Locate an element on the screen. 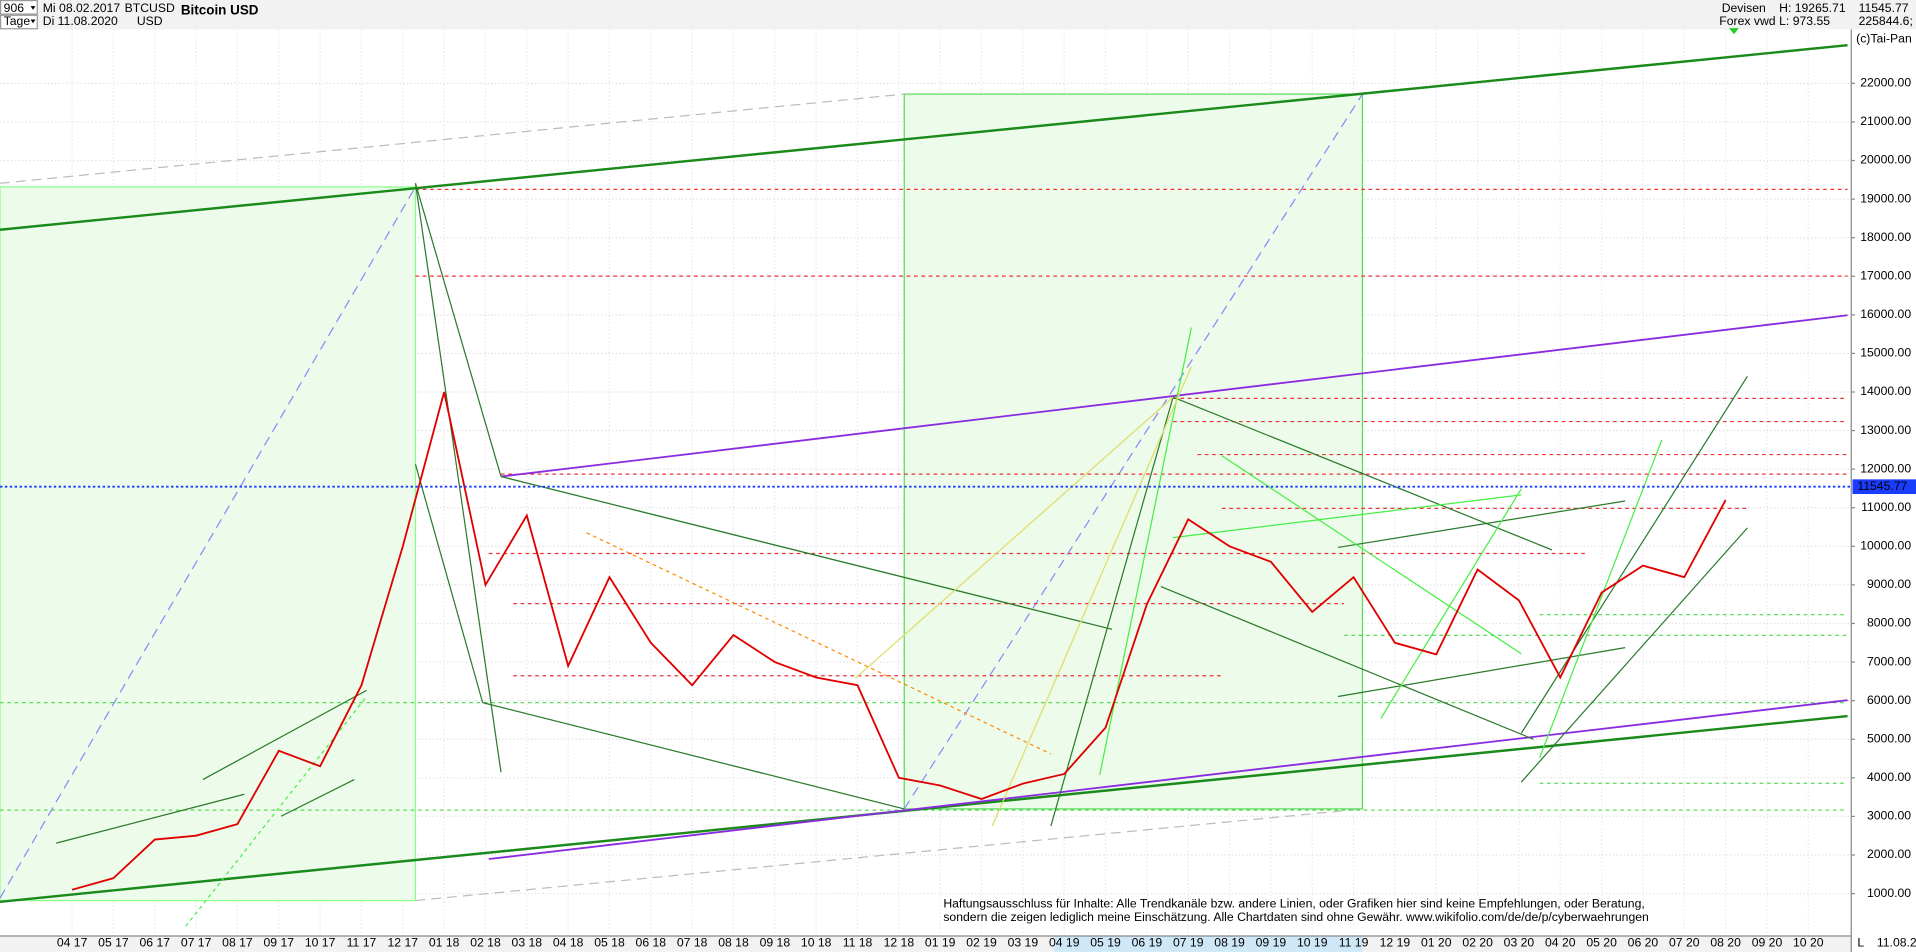 This screenshot has height=952, width=1916. y-tick-label: 17000.00 is located at coordinates (1885, 275).